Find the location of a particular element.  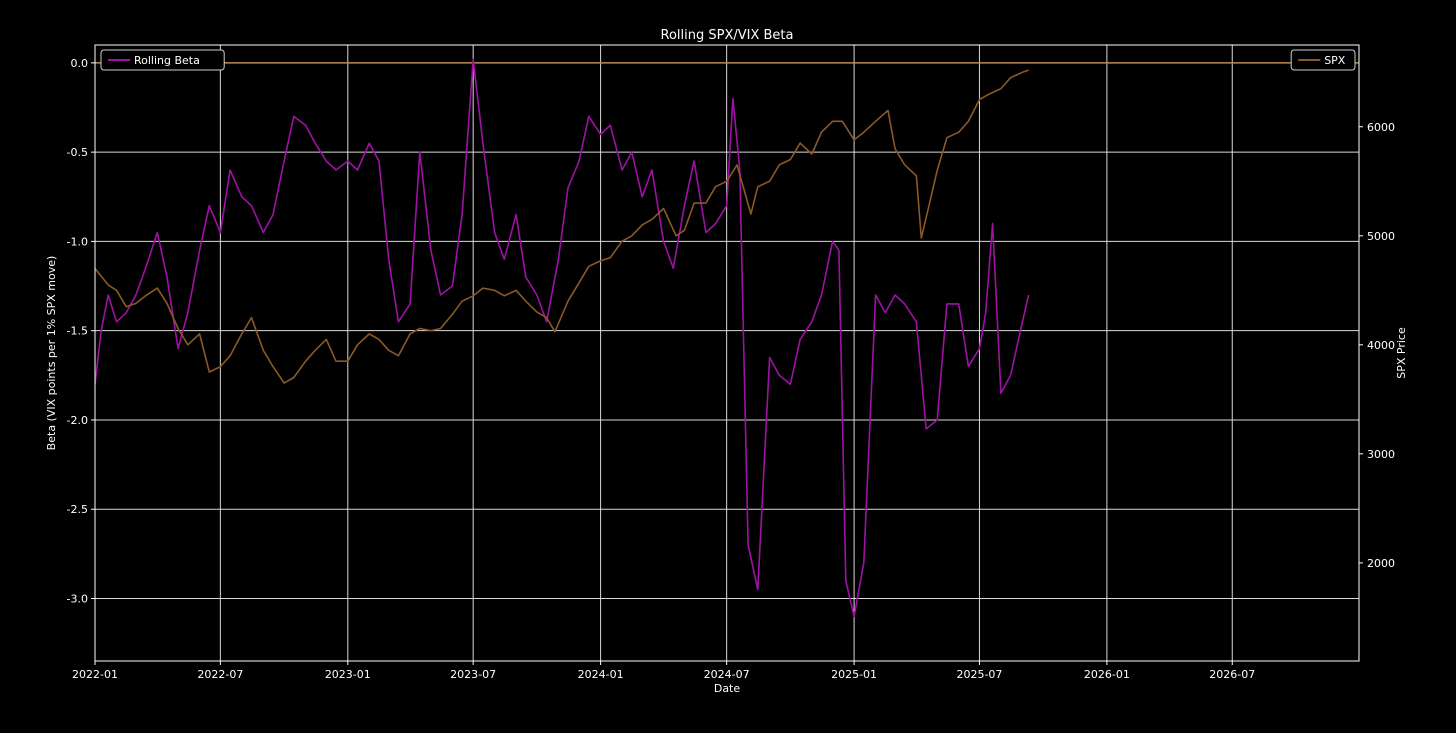

y2-tick-label: 6000 is located at coordinates (1381, 127).